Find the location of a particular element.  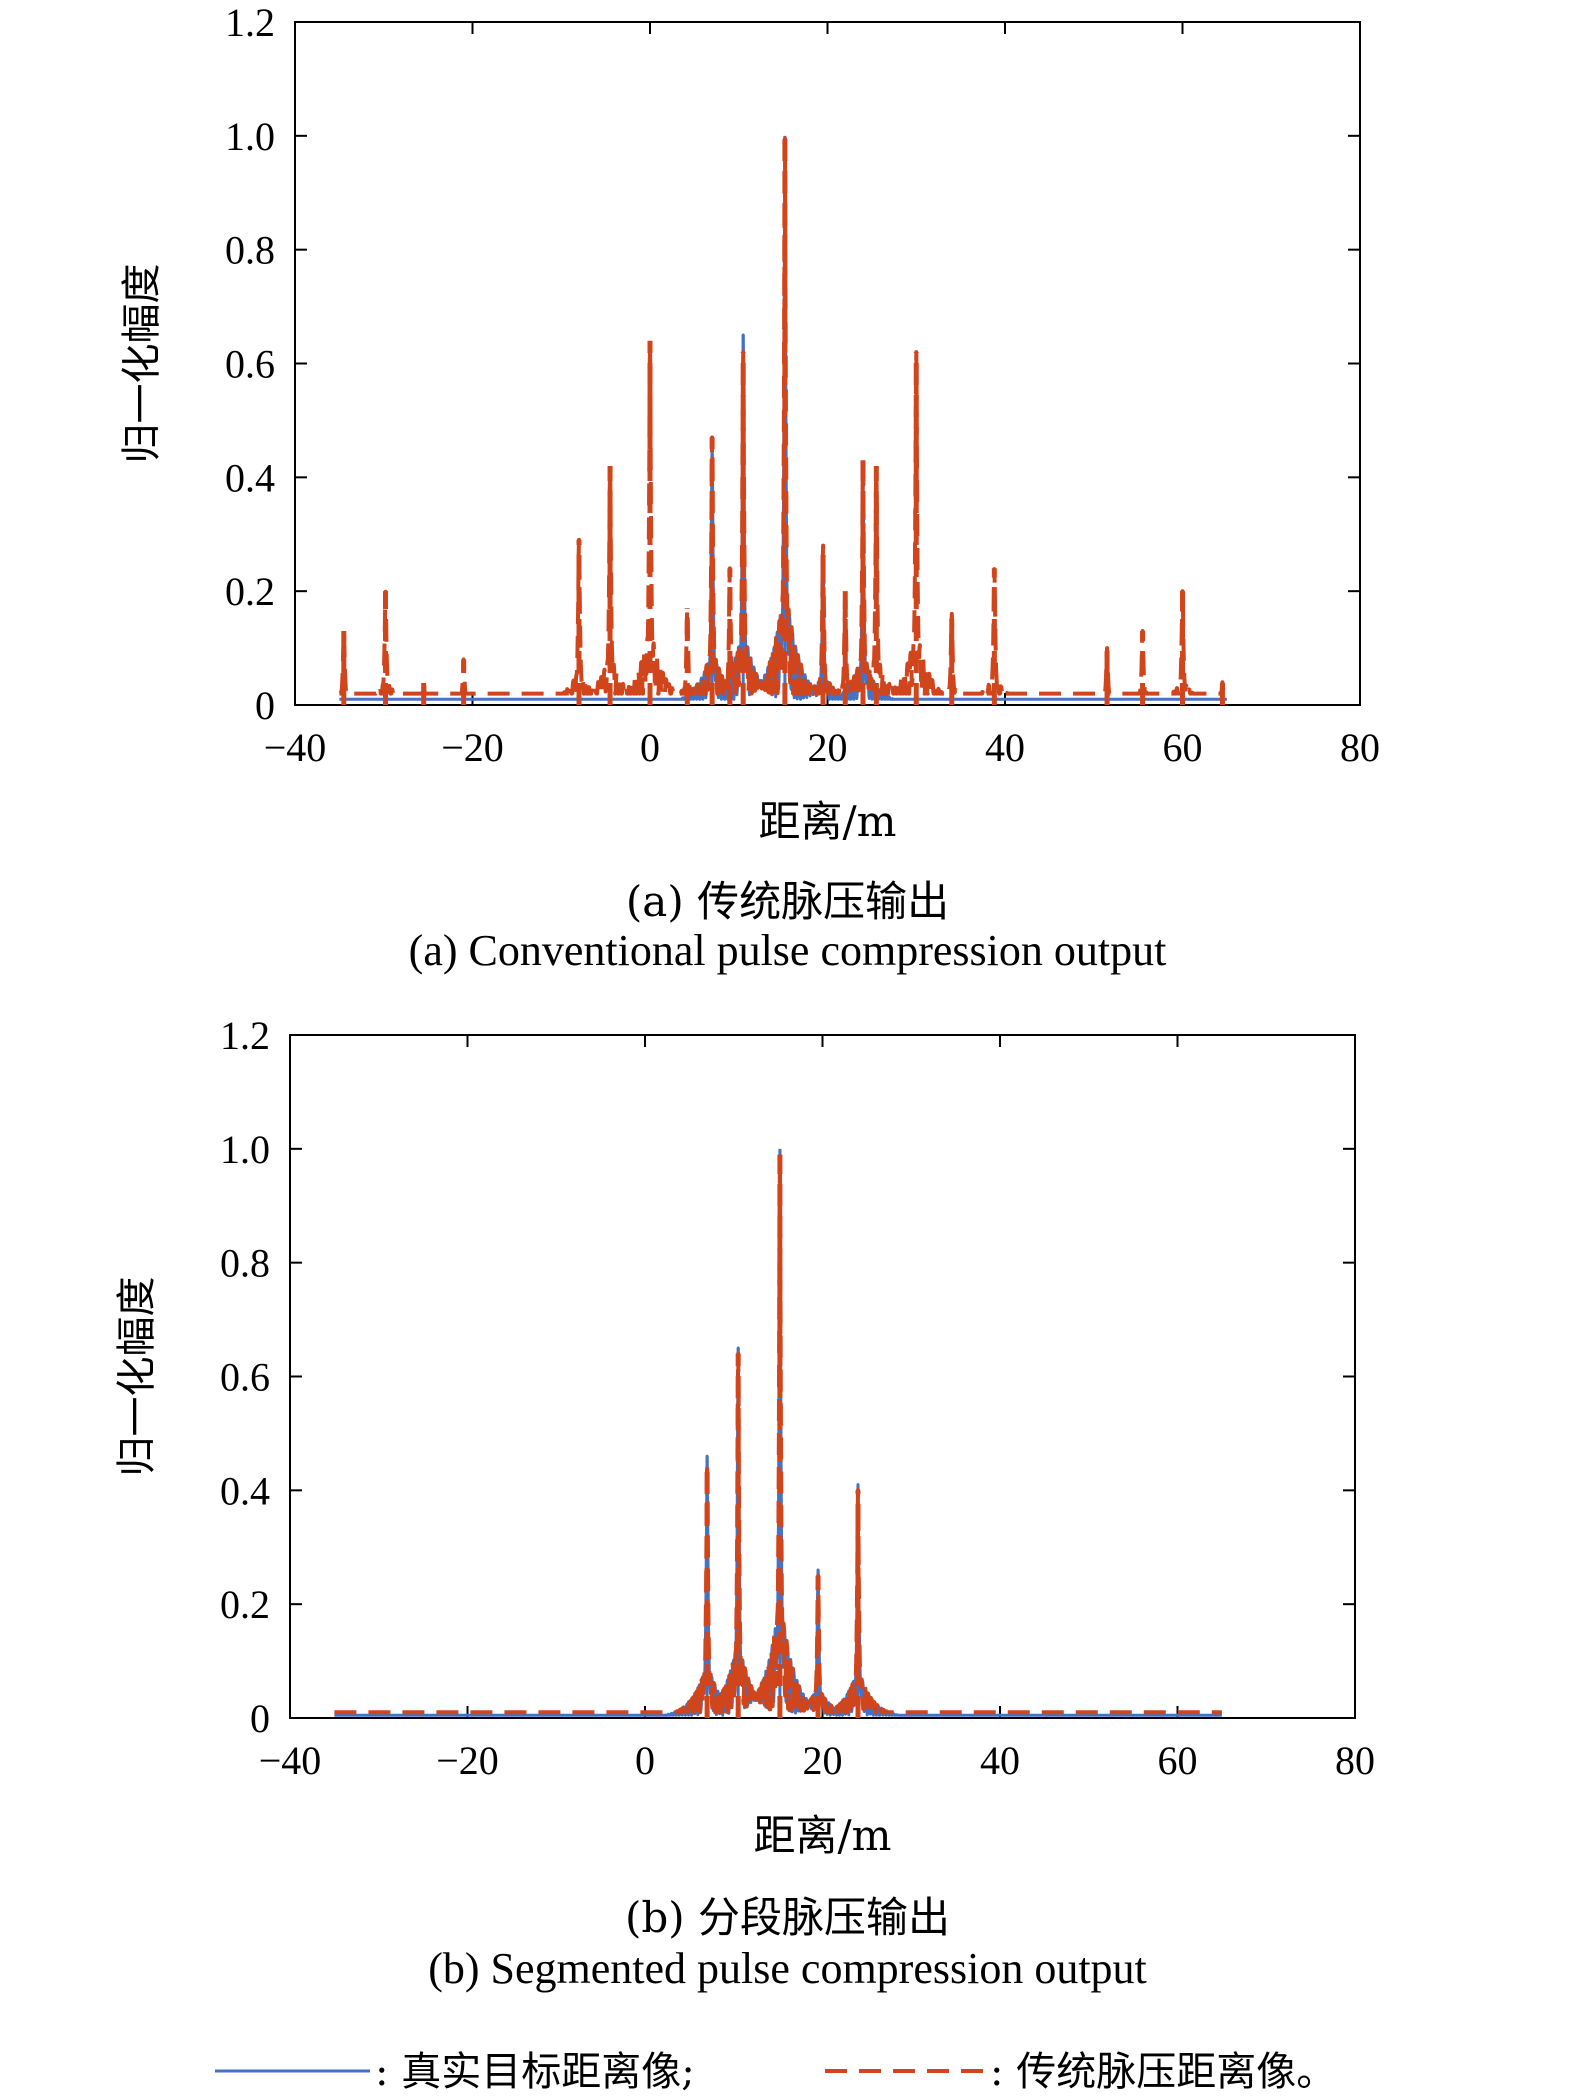

legend-dashed-label: : 传统脉压距离像。 is located at coordinates (1163, 2072).